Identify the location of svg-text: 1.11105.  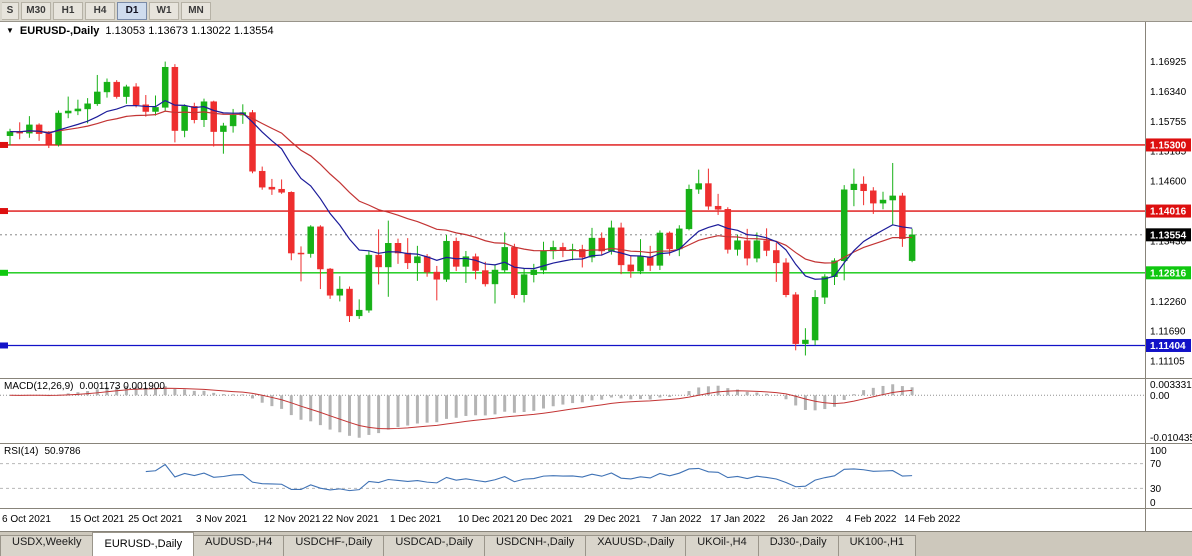
(1167, 361).